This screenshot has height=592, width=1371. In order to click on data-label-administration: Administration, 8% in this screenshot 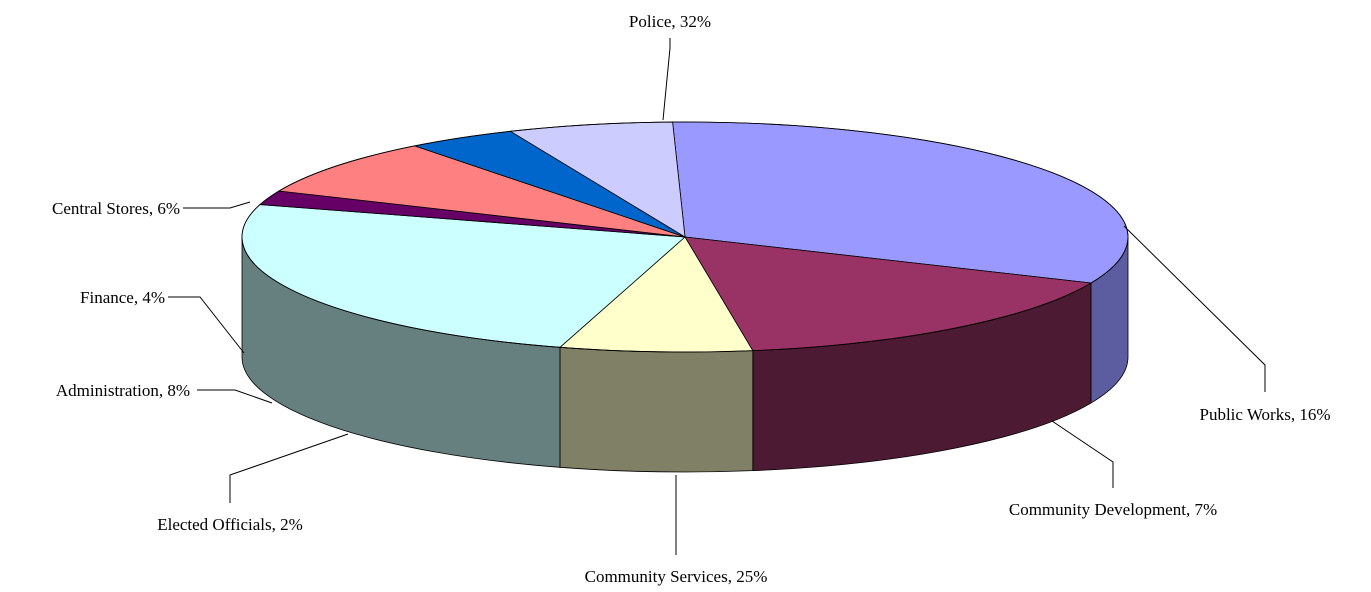, I will do `click(123, 390)`.